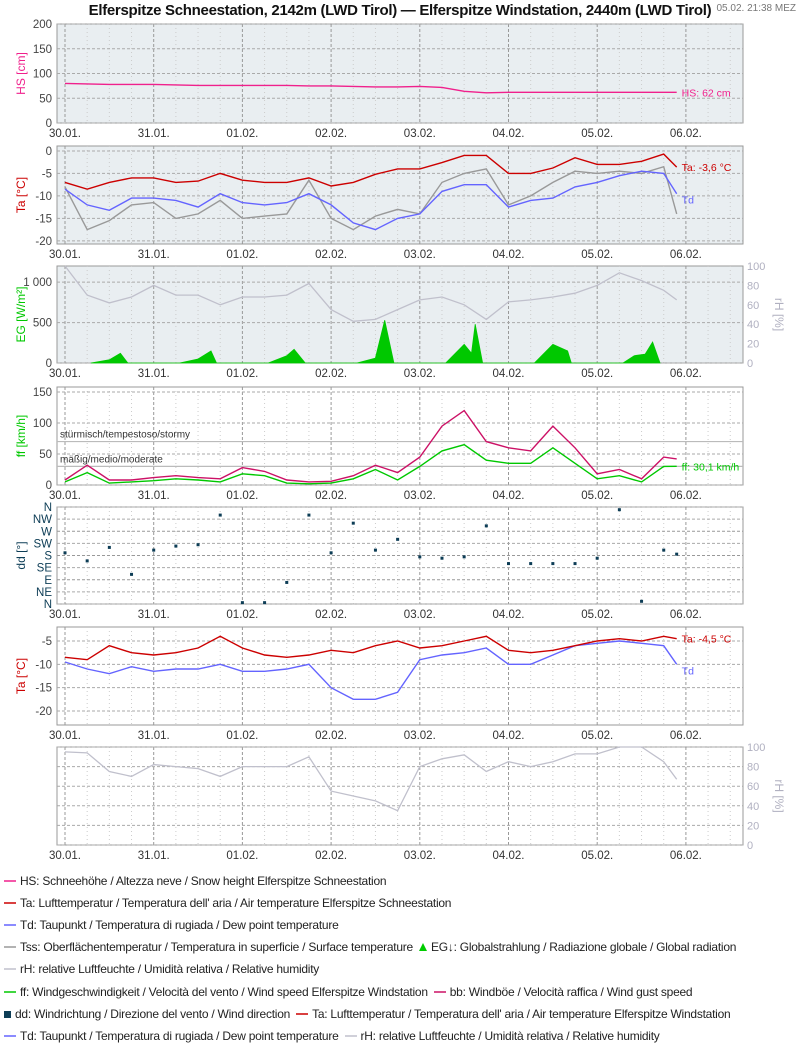 This screenshot has width=800, height=1050. What do you see at coordinates (125, 435) in the screenshot?
I see `threshold-label: stürmisch/tempestoso/stormy` at bounding box center [125, 435].